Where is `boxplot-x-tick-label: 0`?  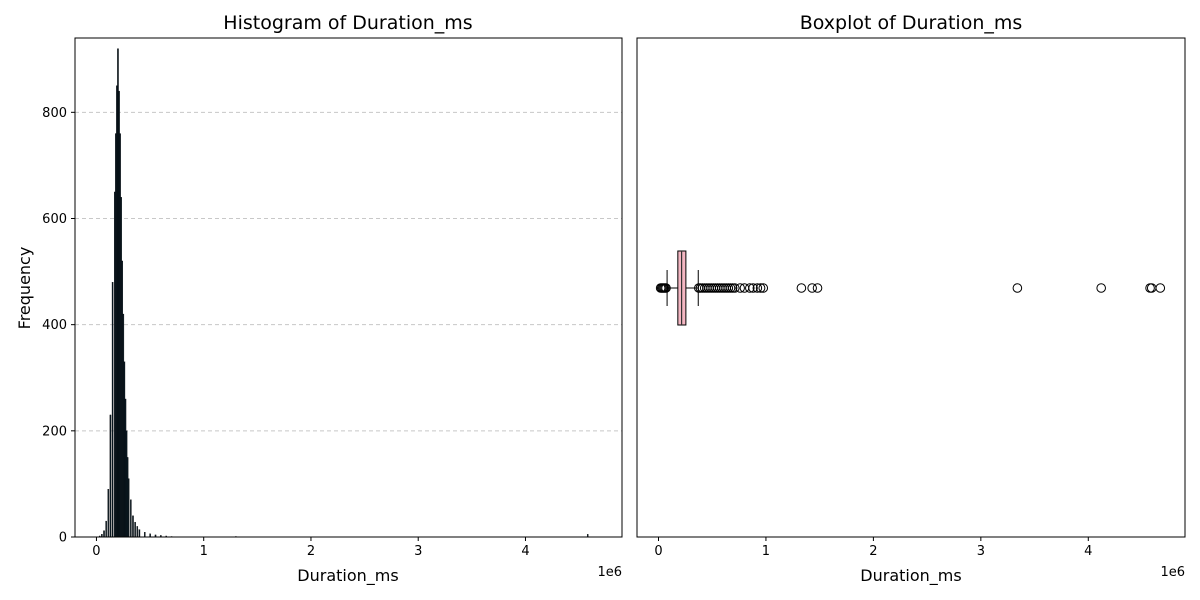 boxplot-x-tick-label: 0 is located at coordinates (658, 551).